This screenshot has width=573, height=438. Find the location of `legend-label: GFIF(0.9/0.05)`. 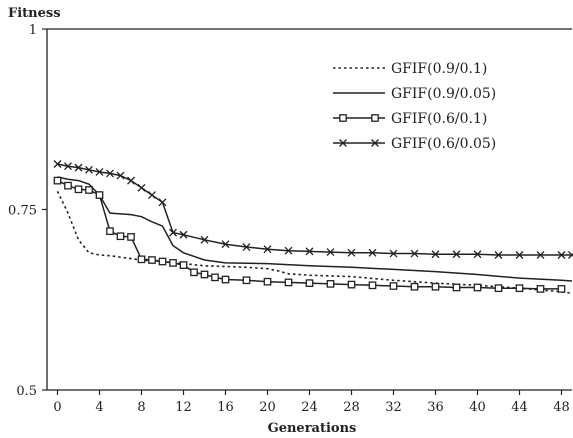

legend-label: GFIF(0.9/0.05) is located at coordinates (443, 94).